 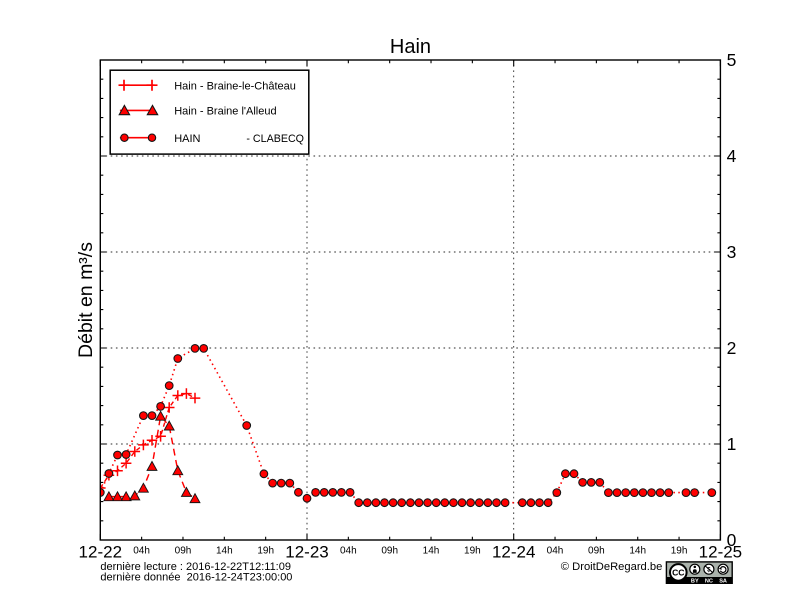 What do you see at coordinates (513, 552) in the screenshot?
I see `svg-text: 12-24` at bounding box center [513, 552].